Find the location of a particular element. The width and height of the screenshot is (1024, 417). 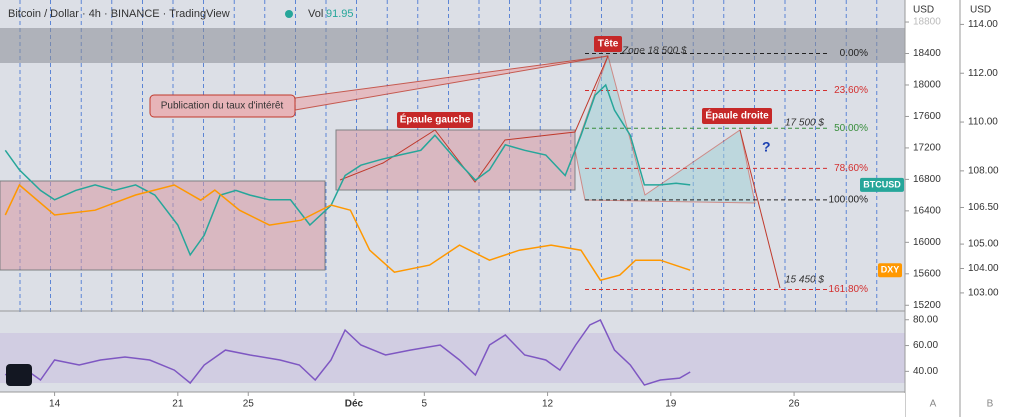

y2-tick-label: 104.00 is located at coordinates (983, 268).